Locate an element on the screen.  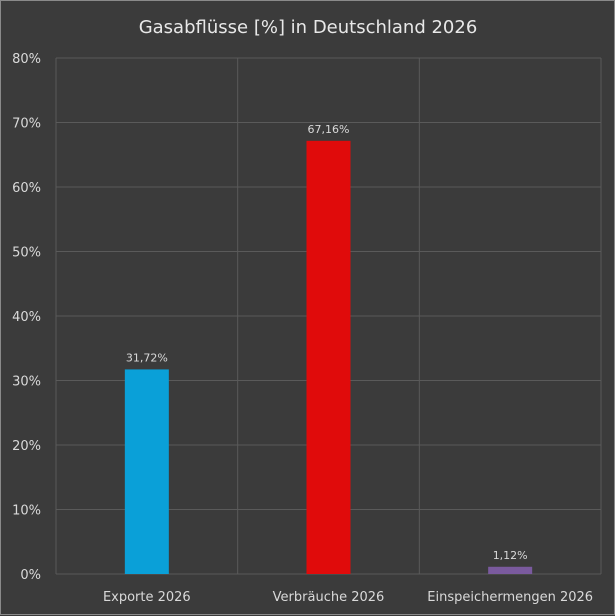
y-tick-label: 40% is located at coordinates (26, 317).